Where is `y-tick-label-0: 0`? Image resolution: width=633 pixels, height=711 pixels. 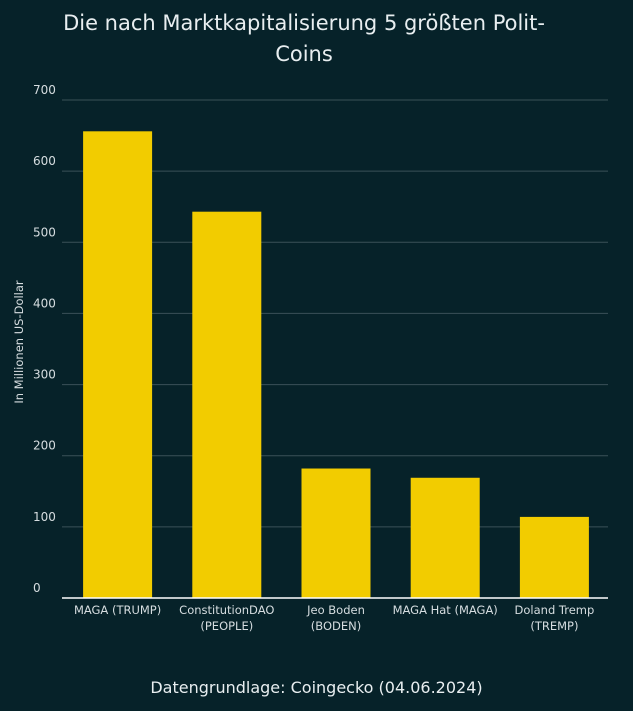
y-tick-label-0: 0 is located at coordinates (37, 588).